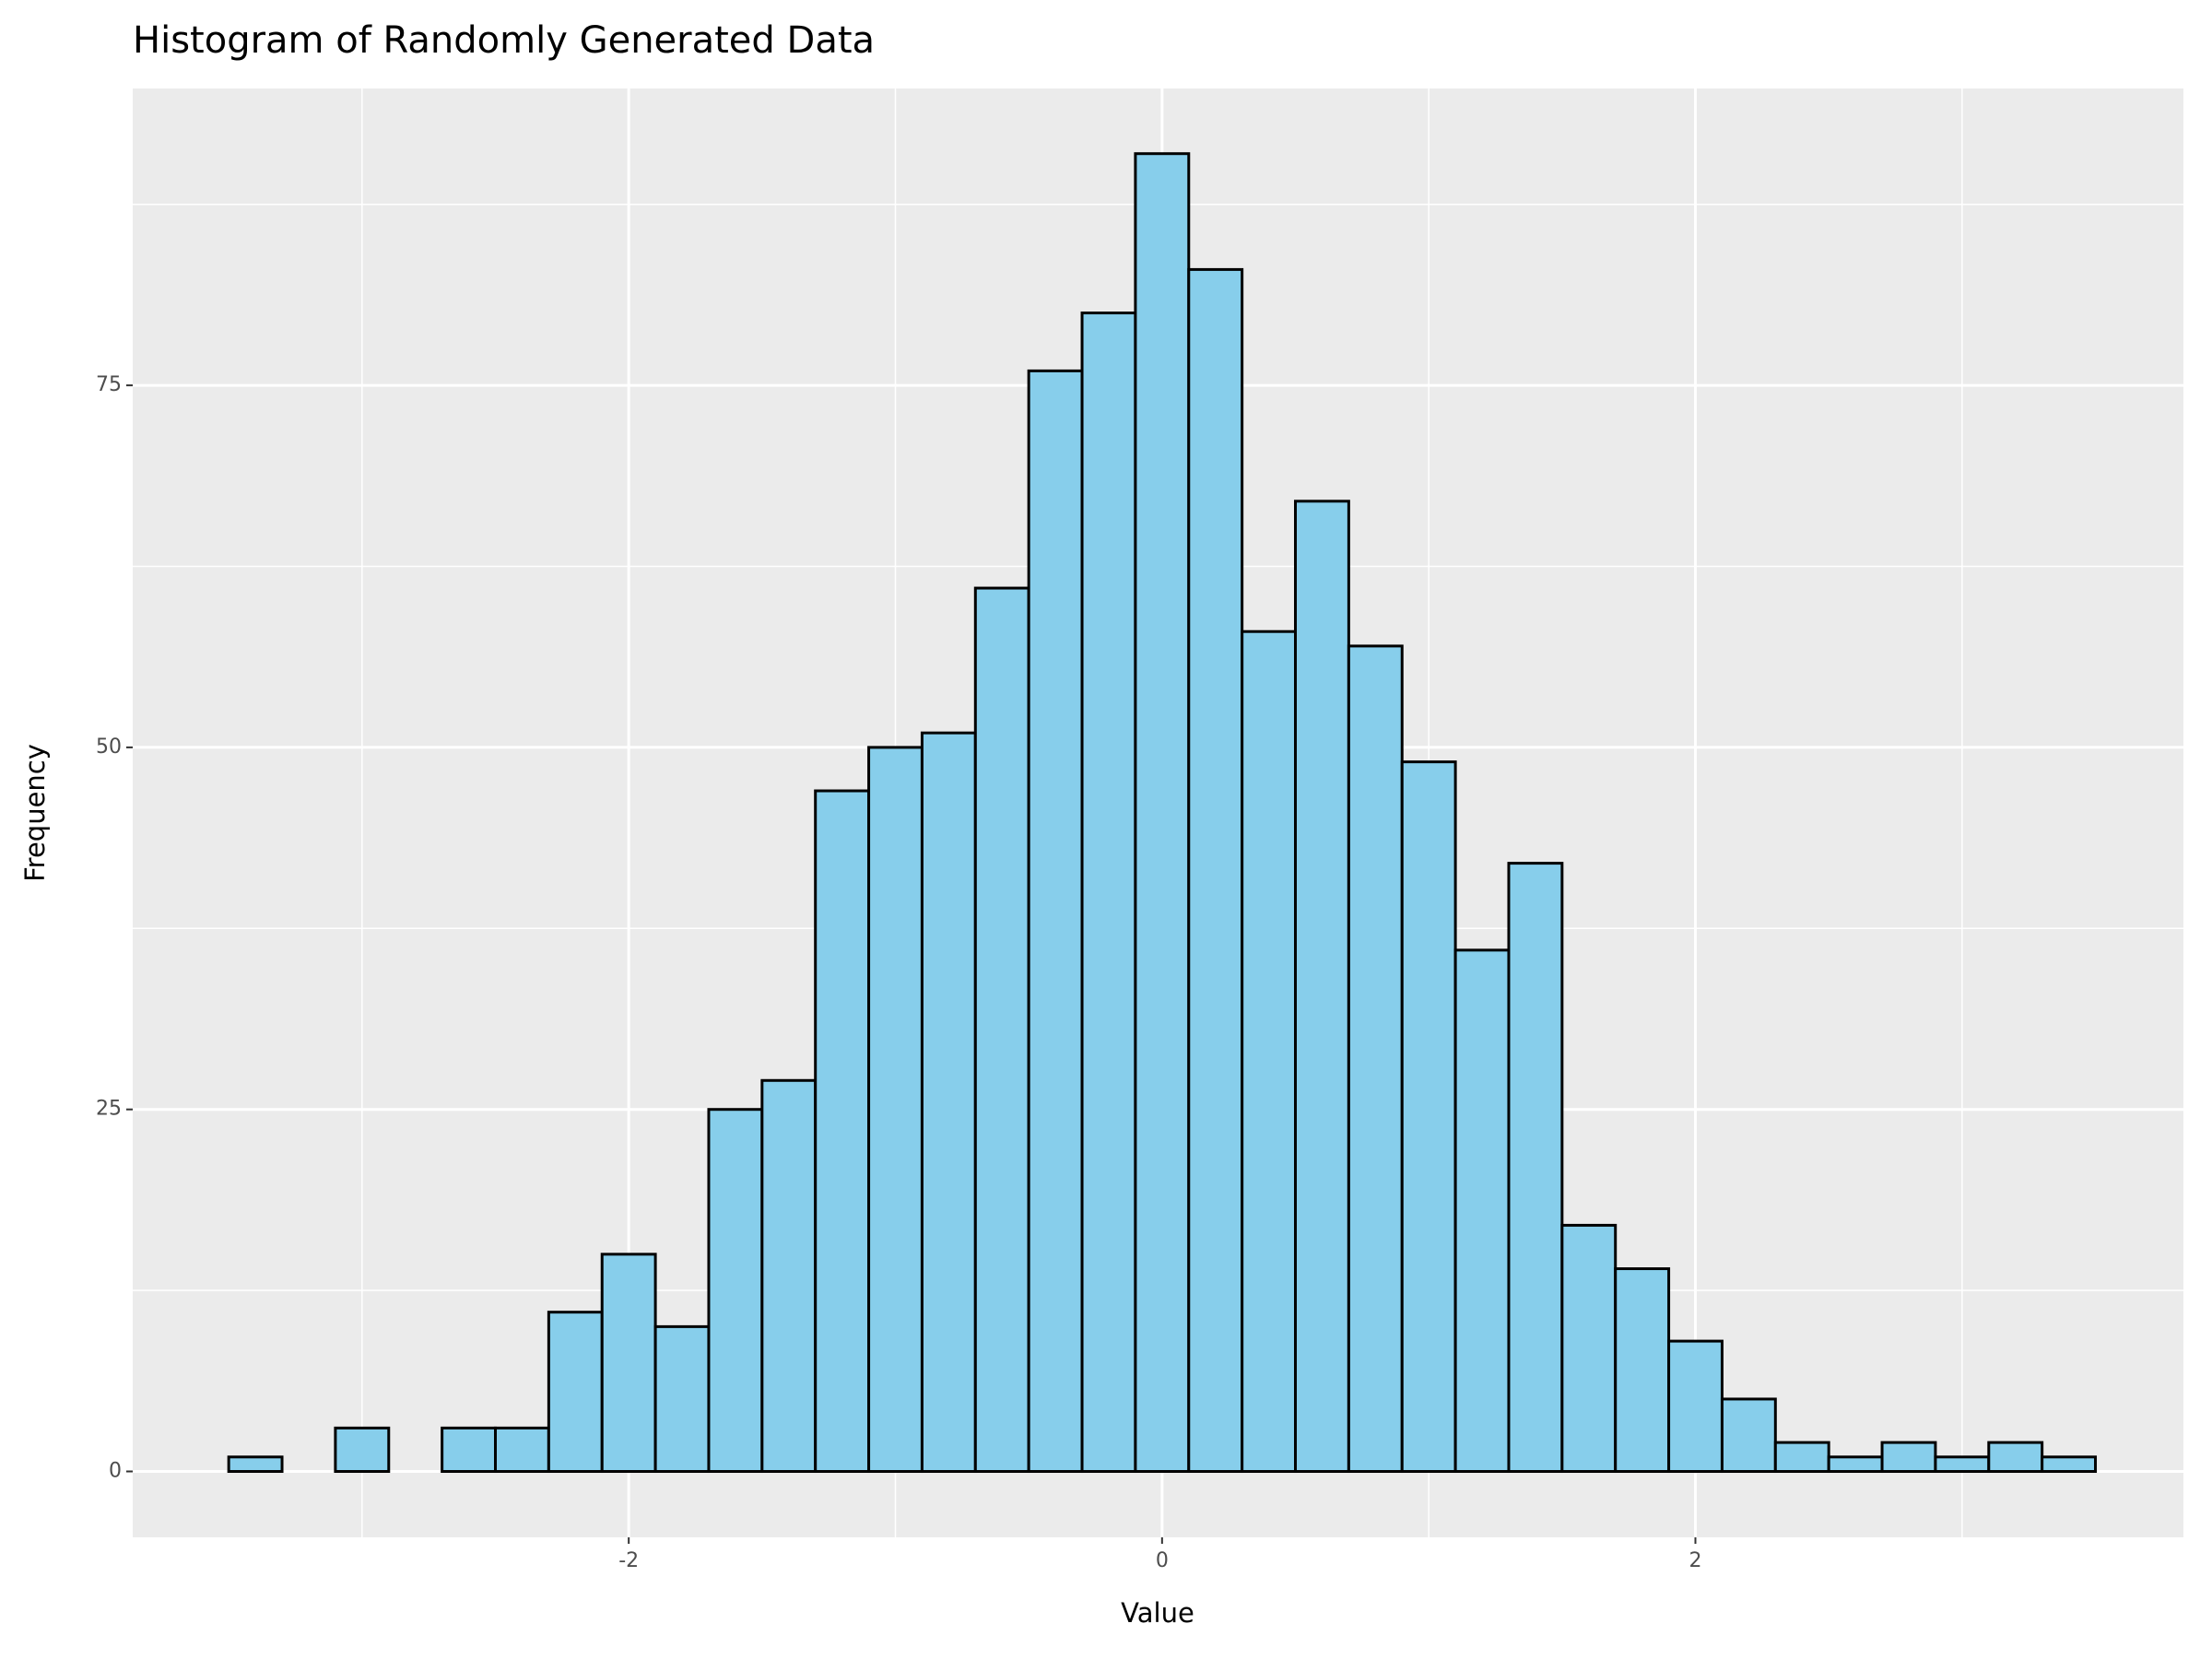  What do you see at coordinates (109, 1109) in the screenshot?
I see `y-tick-label: 25` at bounding box center [109, 1109].